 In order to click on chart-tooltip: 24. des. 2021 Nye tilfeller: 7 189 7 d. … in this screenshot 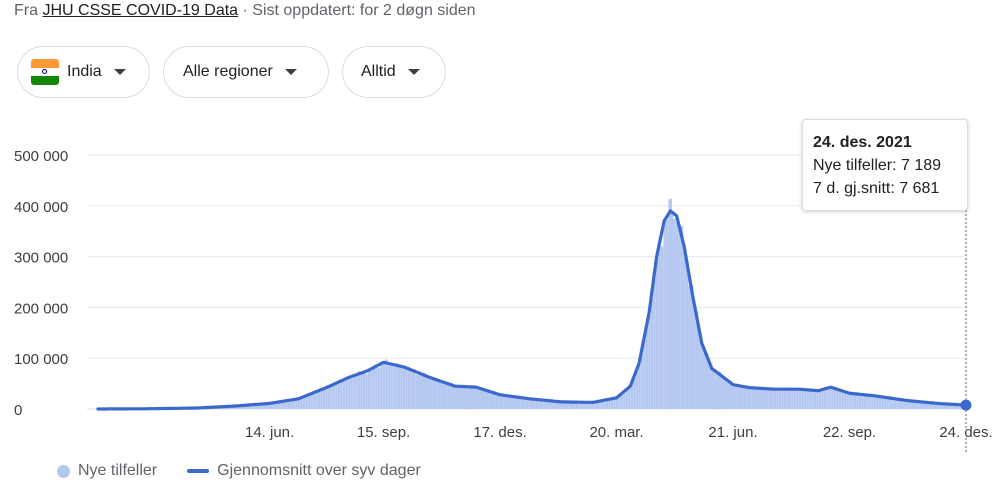, I will do `click(885, 165)`.